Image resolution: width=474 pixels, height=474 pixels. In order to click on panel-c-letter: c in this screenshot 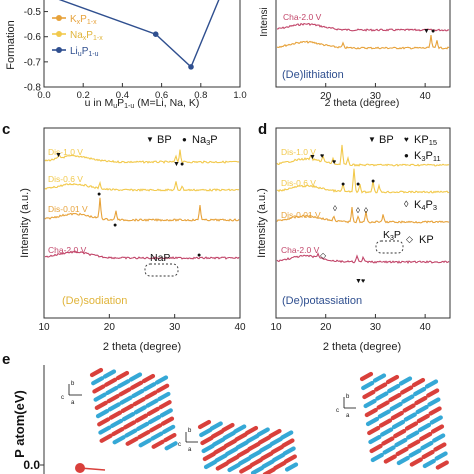, I will do `click(6, 129)`.